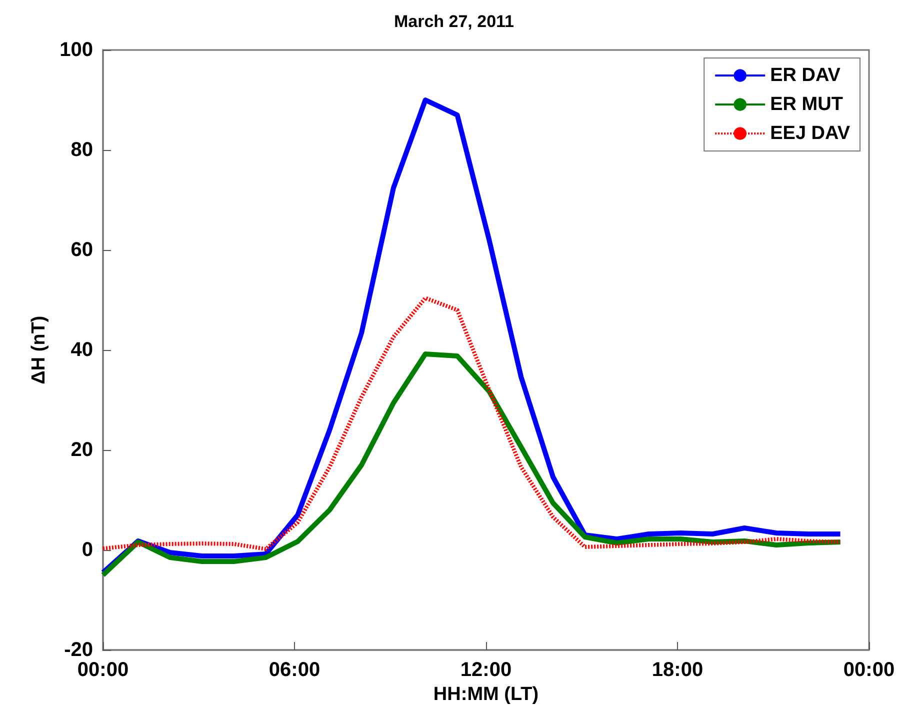  What do you see at coordinates (810, 133) in the screenshot?
I see `legend-label: EEJ DAV` at bounding box center [810, 133].